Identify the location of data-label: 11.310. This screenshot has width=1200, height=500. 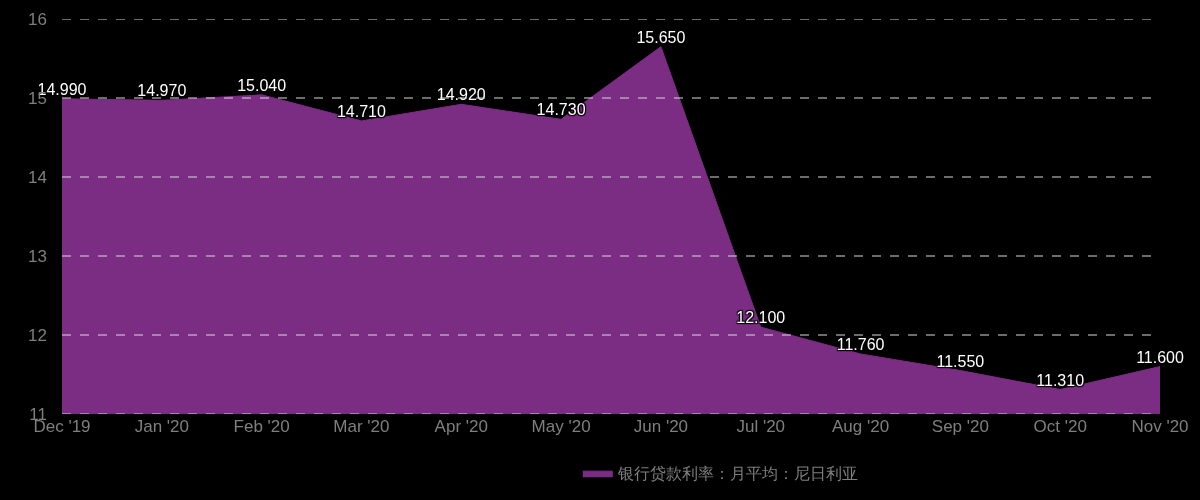
(1060, 380).